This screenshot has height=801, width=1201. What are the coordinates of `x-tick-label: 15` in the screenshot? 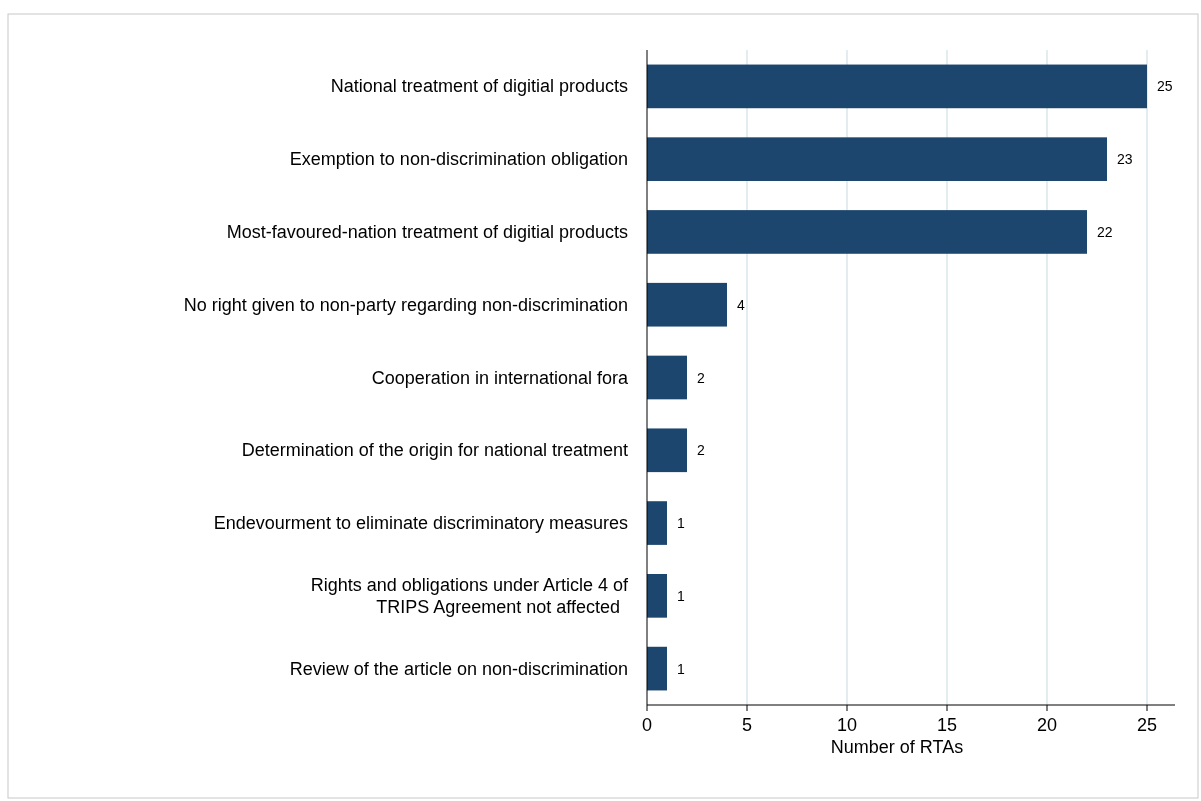 It's located at (947, 725).